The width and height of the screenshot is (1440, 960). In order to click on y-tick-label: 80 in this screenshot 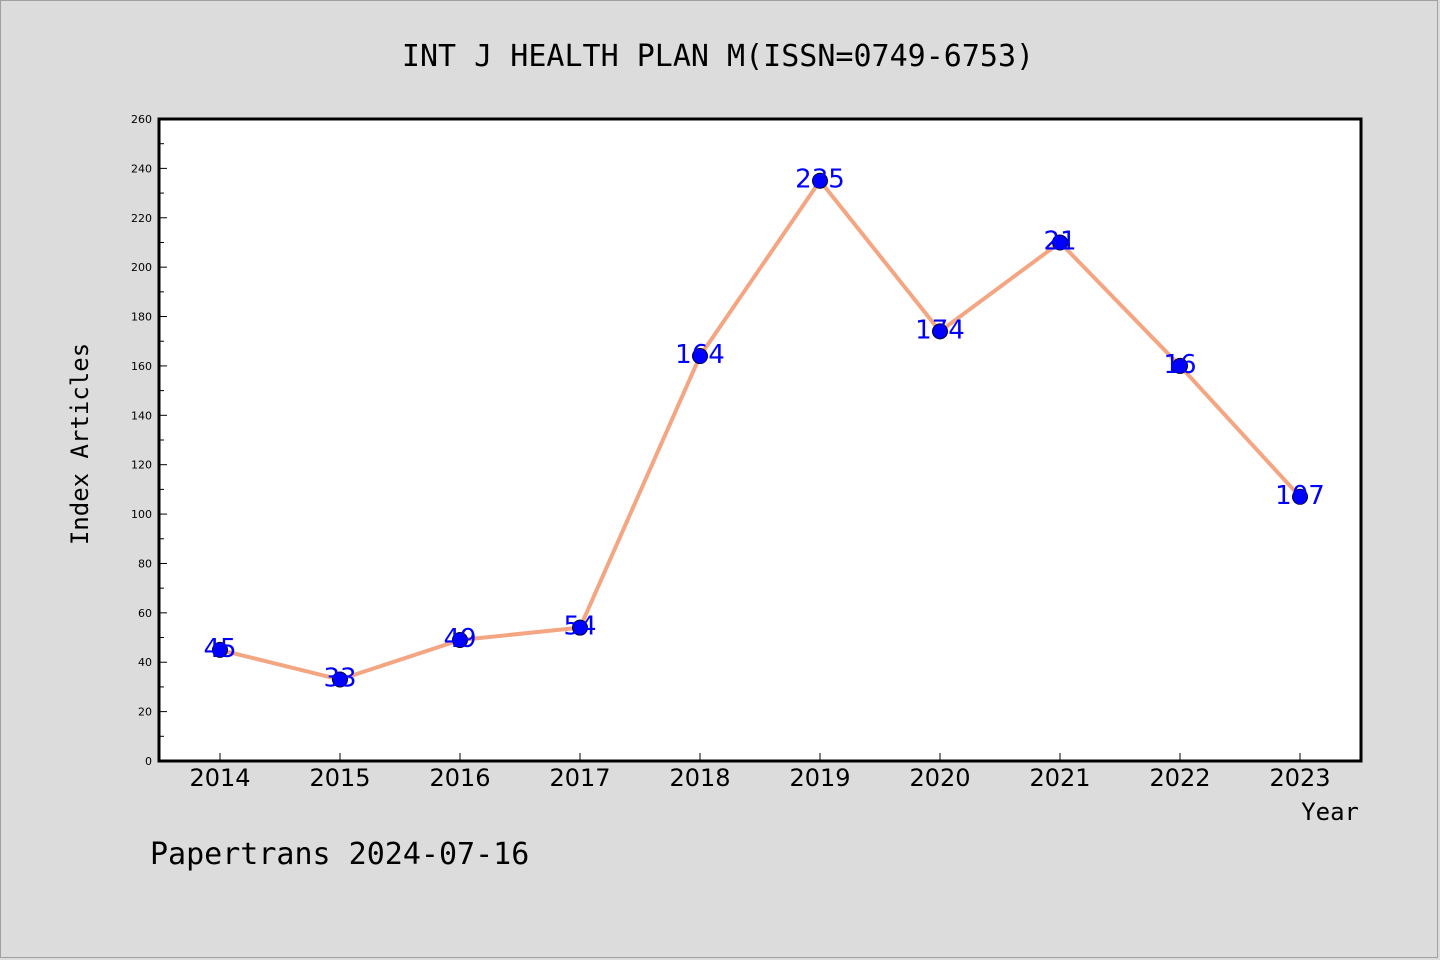, I will do `click(145, 563)`.